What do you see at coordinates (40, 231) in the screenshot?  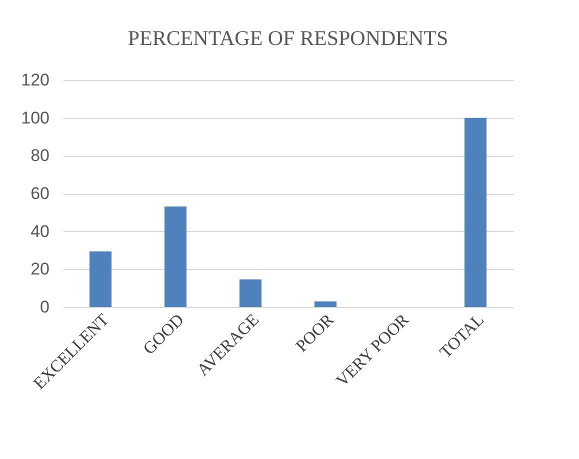 I see `y-tick-label: 40` at bounding box center [40, 231].